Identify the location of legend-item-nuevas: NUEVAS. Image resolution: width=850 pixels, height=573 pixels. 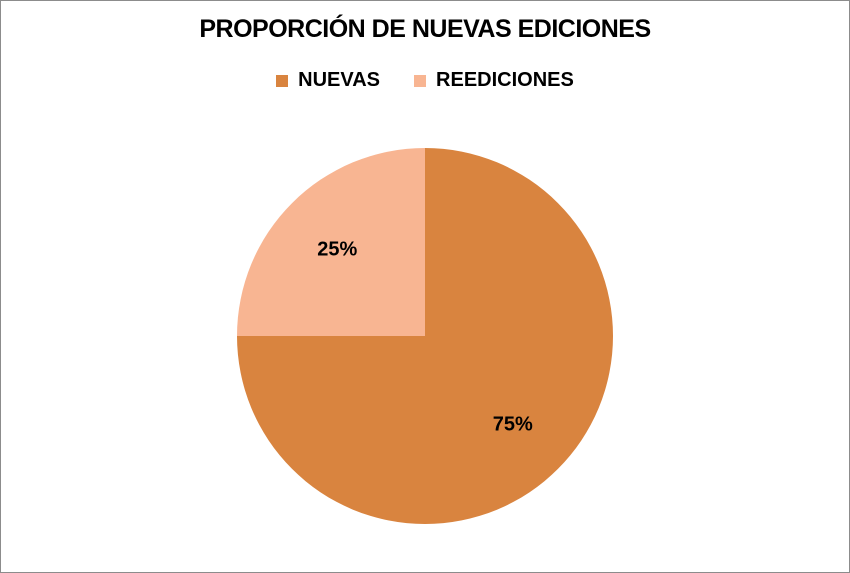
(328, 80).